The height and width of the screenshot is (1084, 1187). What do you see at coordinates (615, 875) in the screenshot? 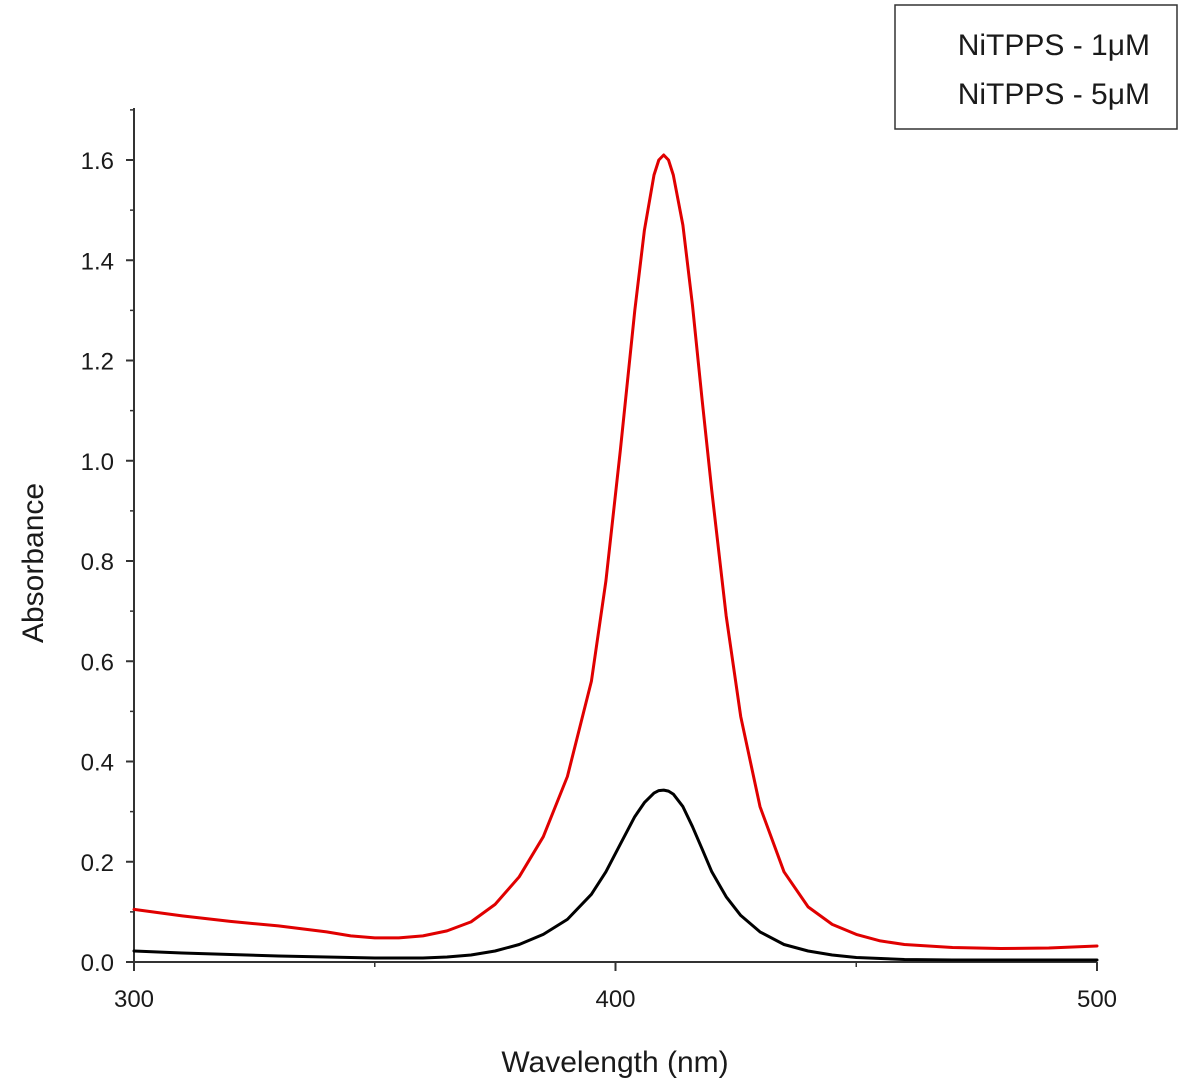
I see `series-line-1um` at bounding box center [615, 875].